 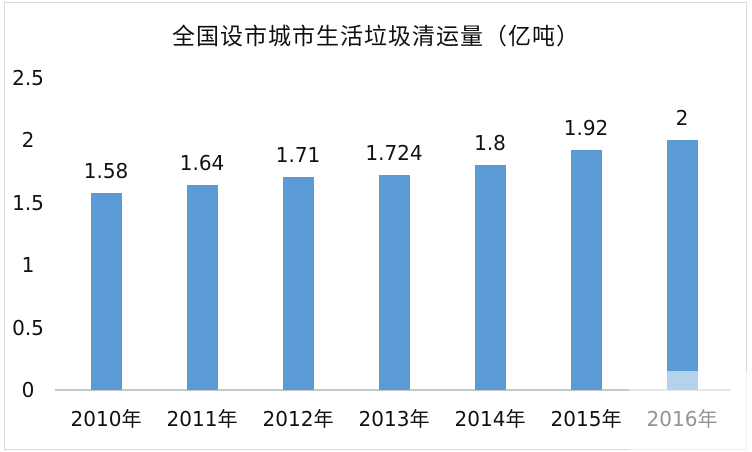 What do you see at coordinates (682, 118) in the screenshot?
I see `bar-value-label-6: 2` at bounding box center [682, 118].